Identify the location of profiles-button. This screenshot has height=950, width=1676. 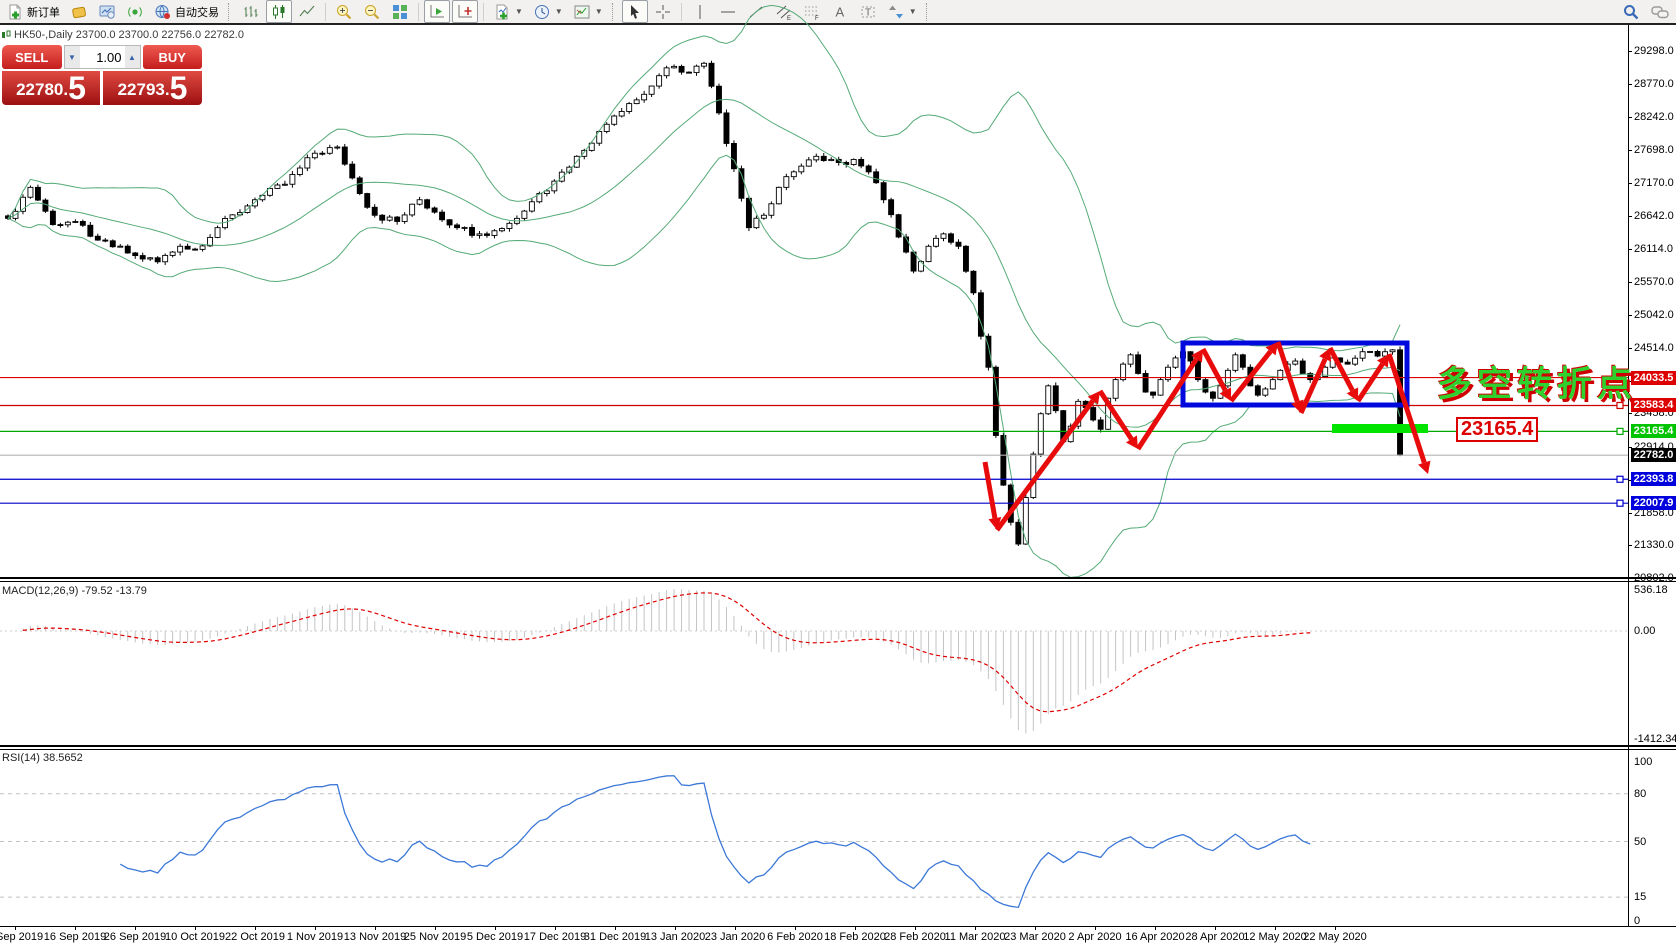
(79, 11).